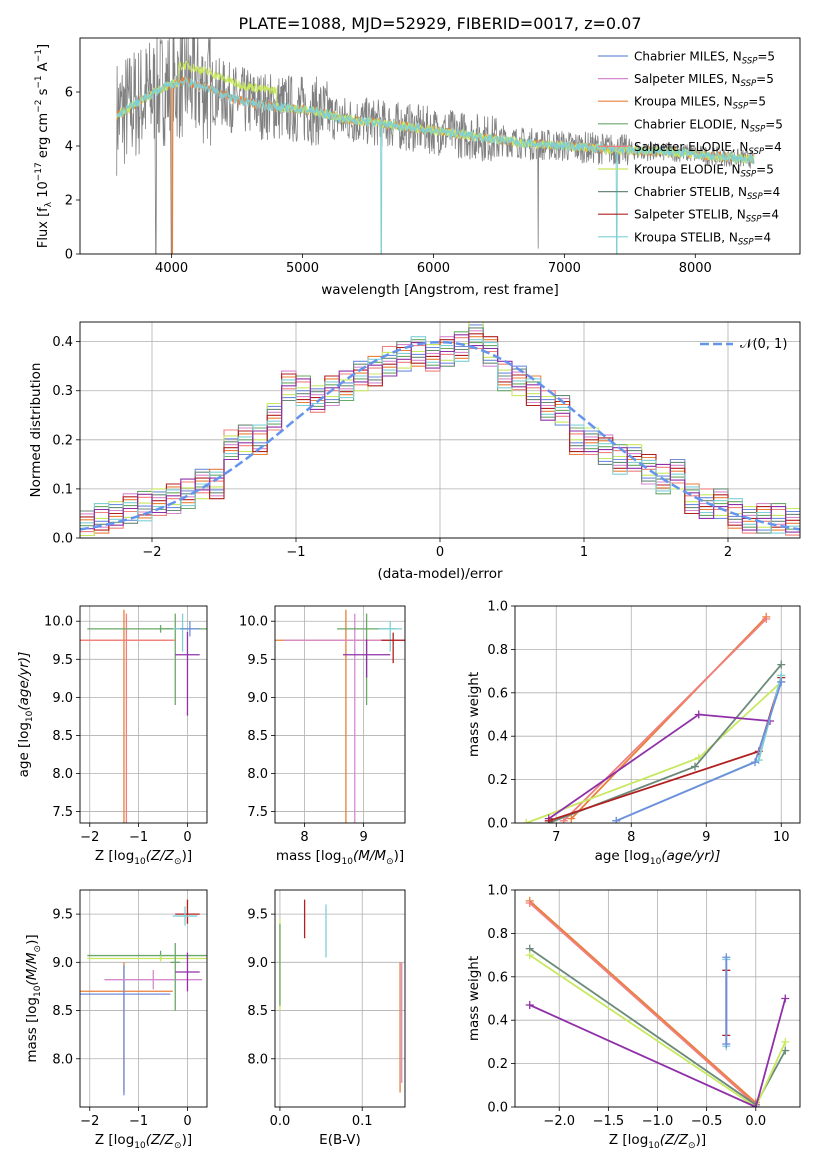 The image size is (819, 1170). I want to click on plot-area-massweight_vs_age, so click(654, 717).